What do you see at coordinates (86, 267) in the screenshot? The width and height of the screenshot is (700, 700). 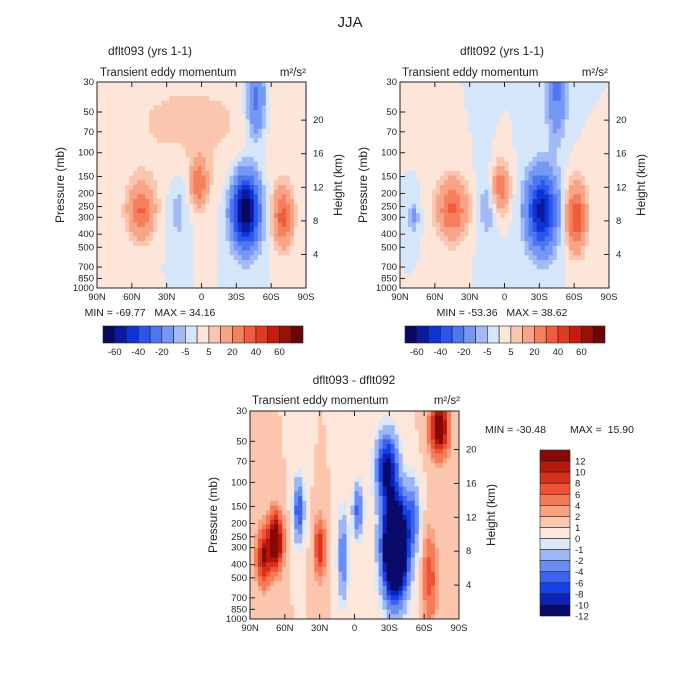 I see `y-tick-label: 700` at bounding box center [86, 267].